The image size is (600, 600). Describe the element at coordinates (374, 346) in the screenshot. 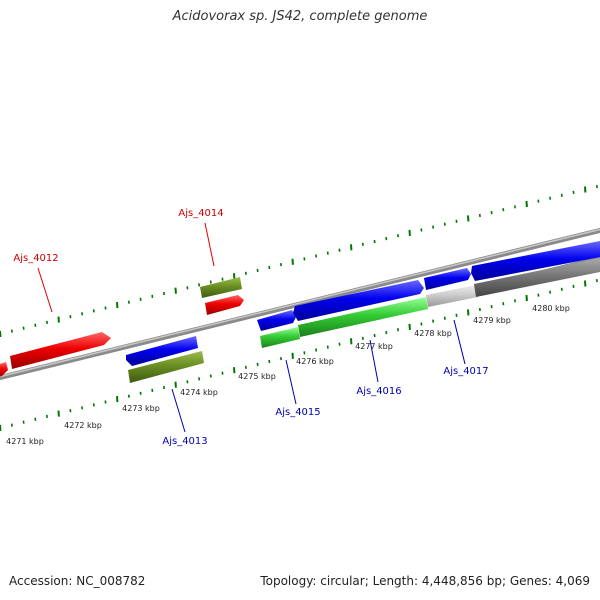

I see `kbp-label: 4277 kbp` at that location.